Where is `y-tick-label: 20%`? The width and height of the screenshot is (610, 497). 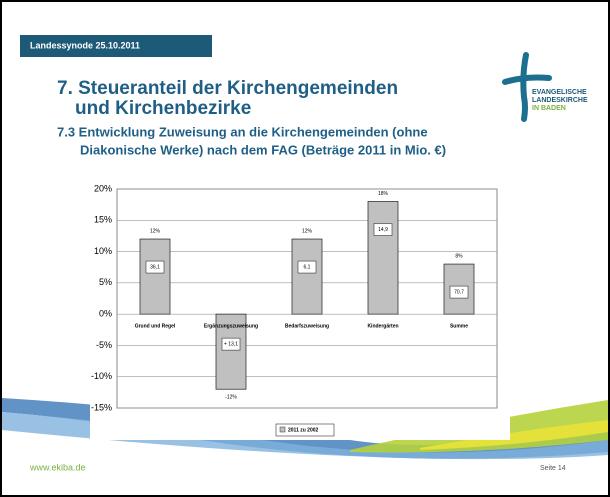 y-tick-label: 20% is located at coordinates (103, 188).